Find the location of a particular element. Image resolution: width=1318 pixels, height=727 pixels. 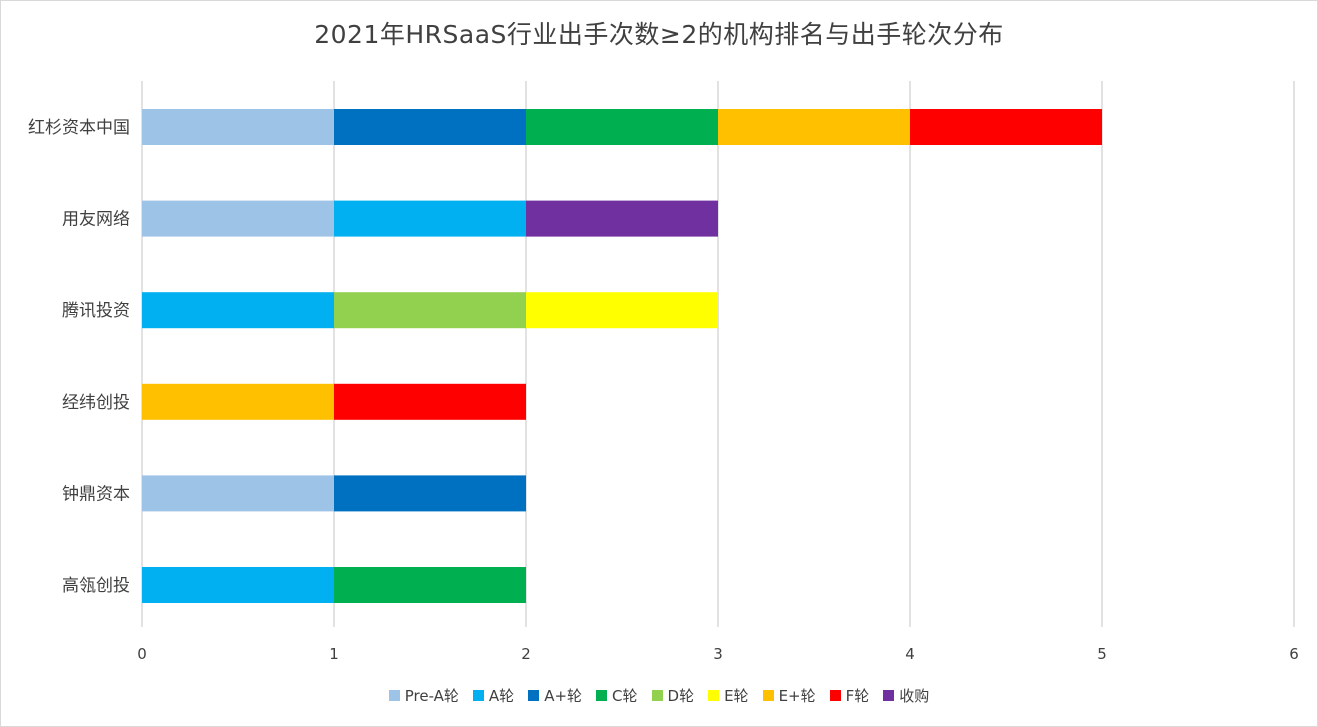

category-label: 用友网络 is located at coordinates (96, 220).